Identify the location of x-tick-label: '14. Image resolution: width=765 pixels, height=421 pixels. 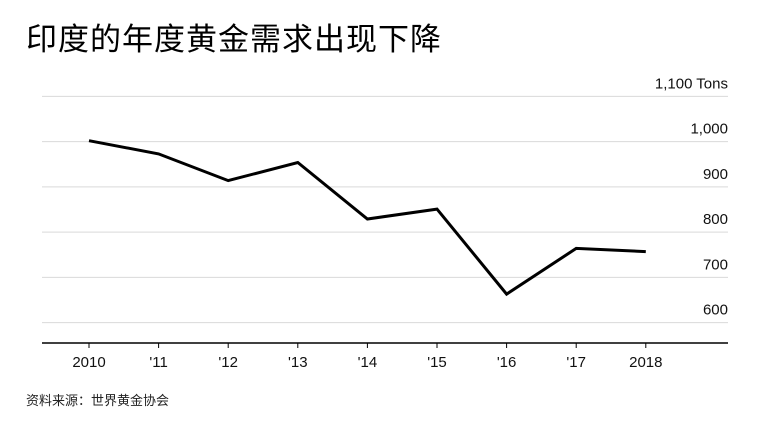
(368, 362).